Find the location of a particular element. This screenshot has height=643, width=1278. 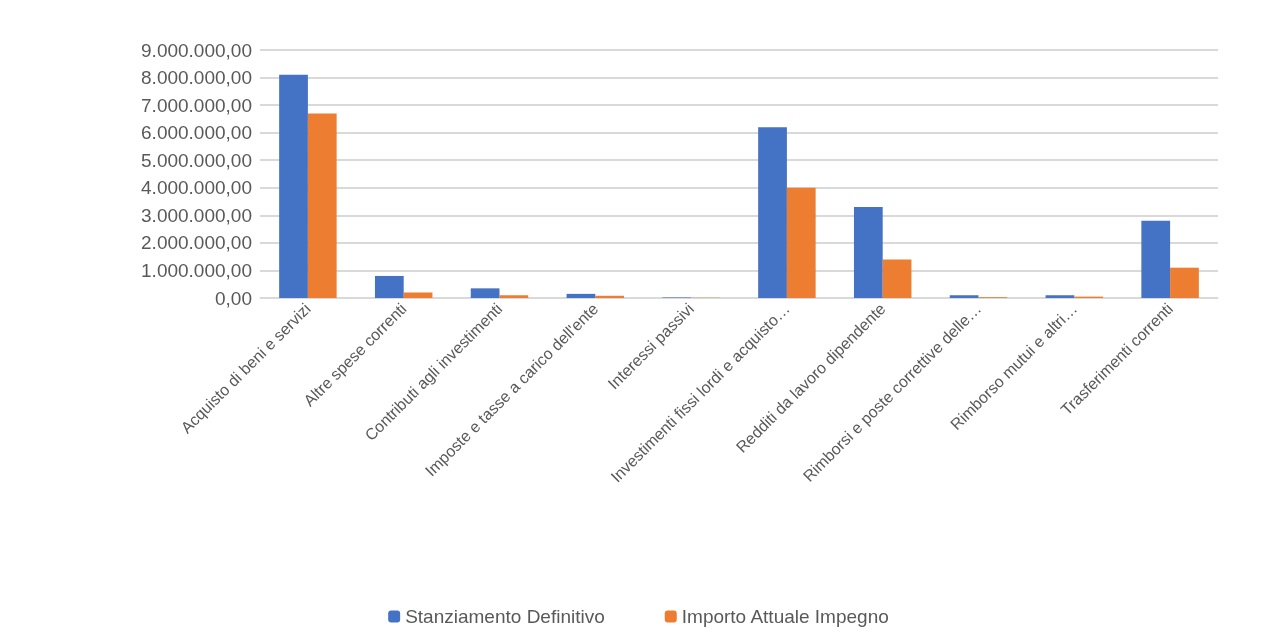

y-tick-label: 6.000.000,00 is located at coordinates (196, 133).